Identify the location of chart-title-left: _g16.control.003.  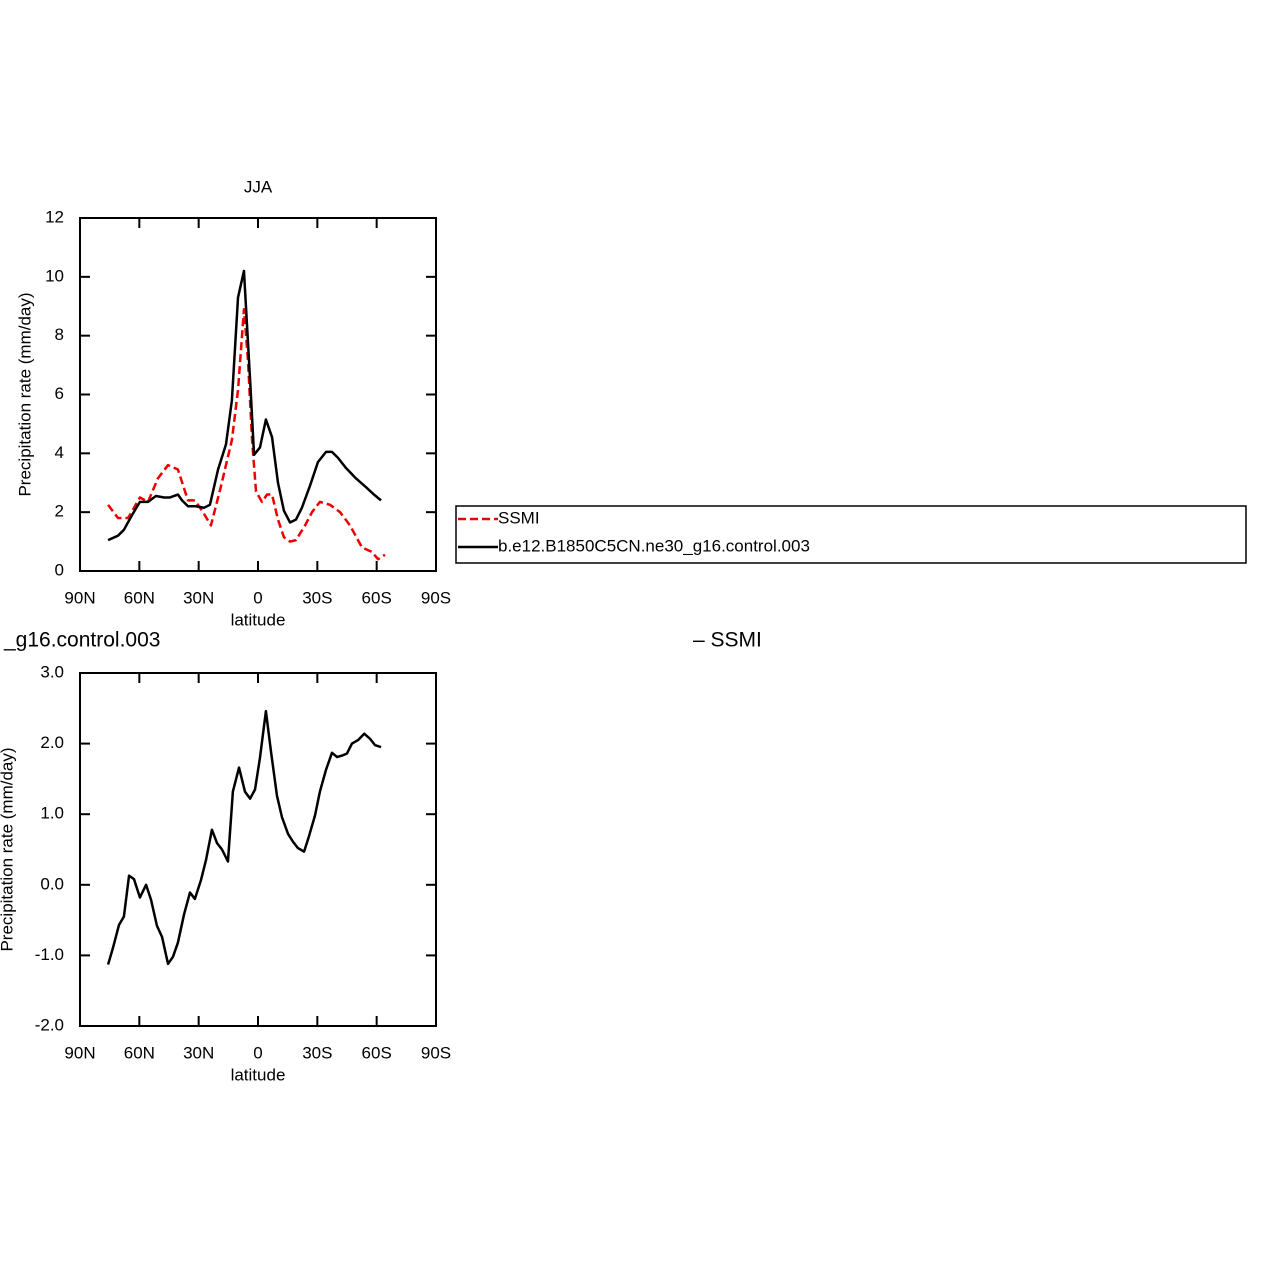
(81, 640).